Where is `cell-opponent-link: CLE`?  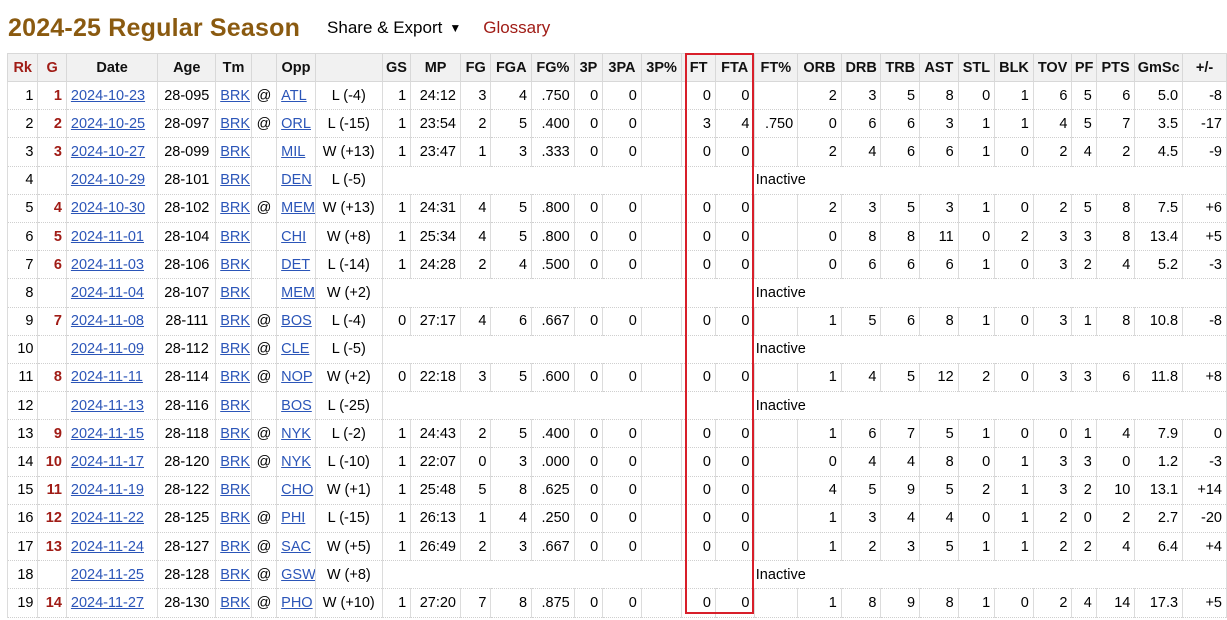 cell-opponent-link: CLE is located at coordinates (295, 349).